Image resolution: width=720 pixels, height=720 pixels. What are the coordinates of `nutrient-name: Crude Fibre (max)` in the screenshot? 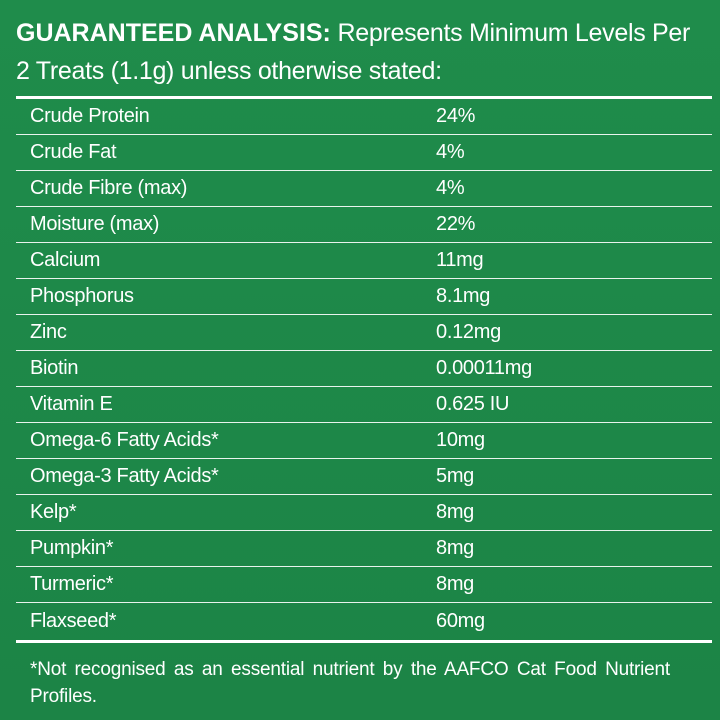 It's located at (109, 188).